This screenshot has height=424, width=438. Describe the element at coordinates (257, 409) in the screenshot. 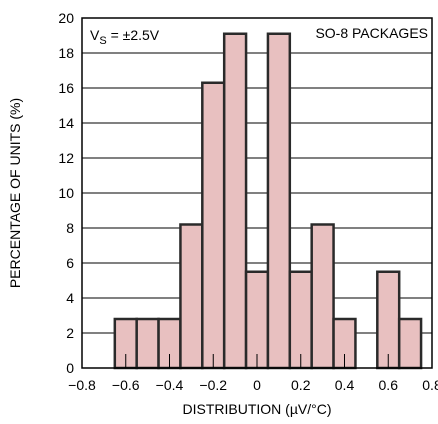

I see `x-axis-label: DISTRIBUTION (µV/°C)` at that location.